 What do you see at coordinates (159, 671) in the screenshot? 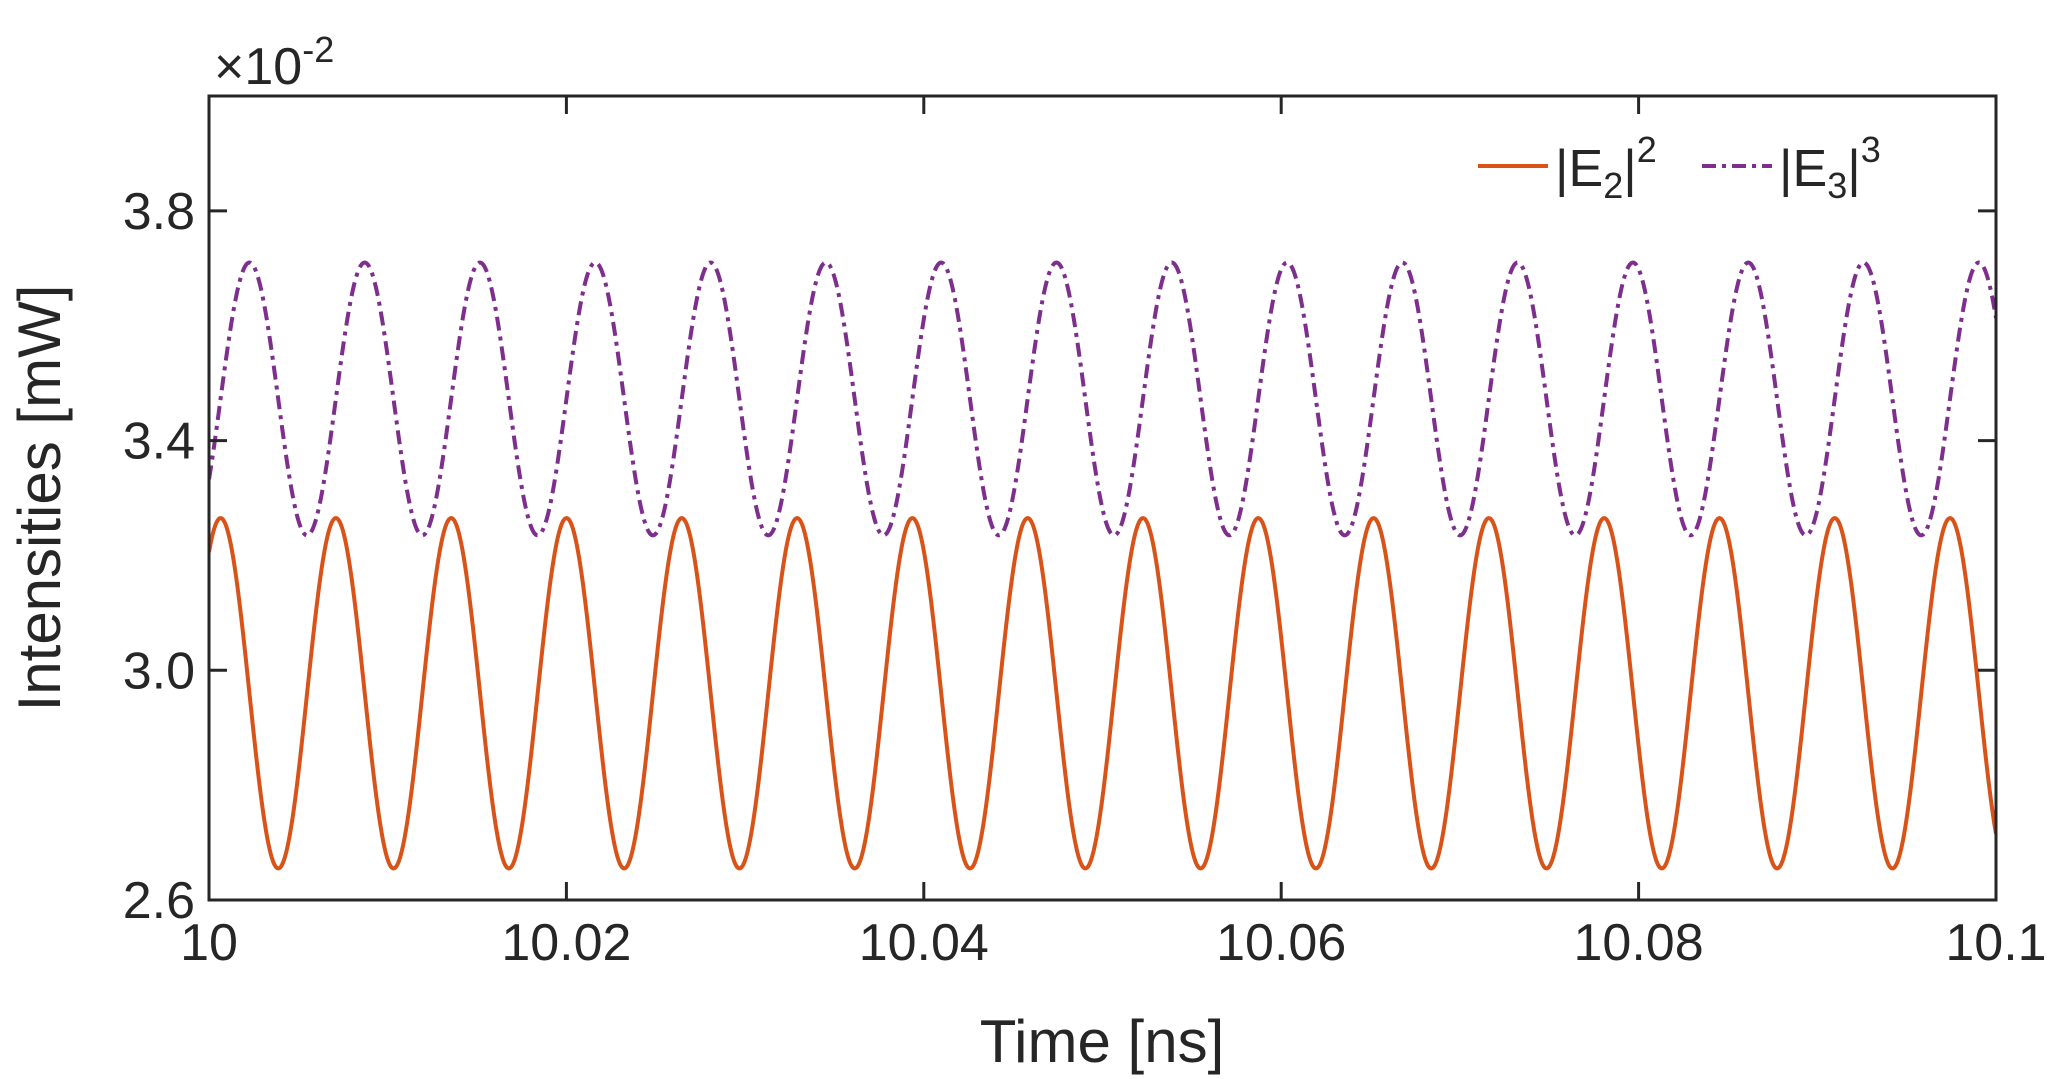
I see `y-tick-label: 3.0` at bounding box center [159, 671].